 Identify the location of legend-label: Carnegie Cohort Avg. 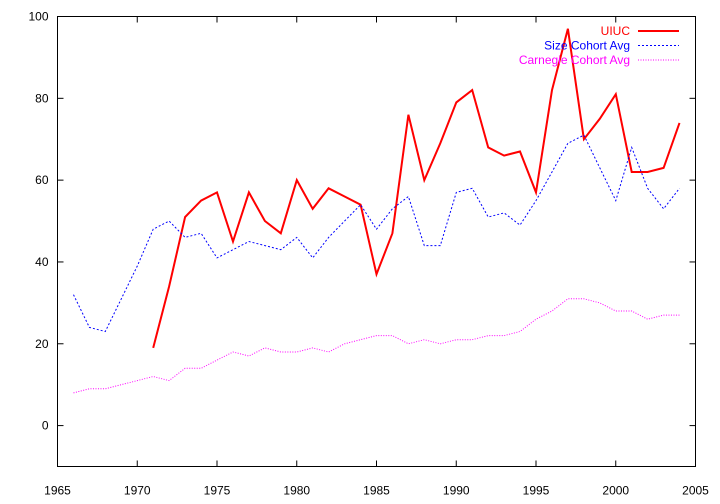
(574, 60).